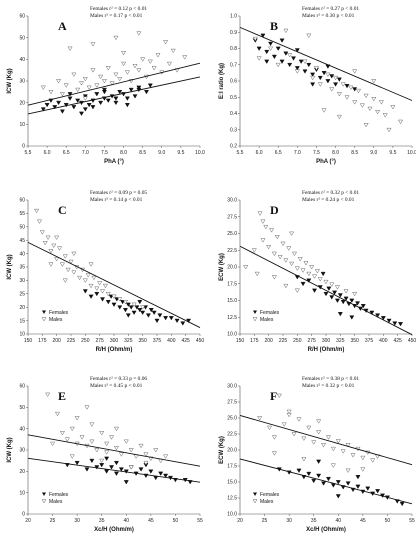 This screenshot has height=550, width=416. Describe the element at coordinates (411, 153) in the screenshot. I see `x-tick-label: 10.0` at that location.